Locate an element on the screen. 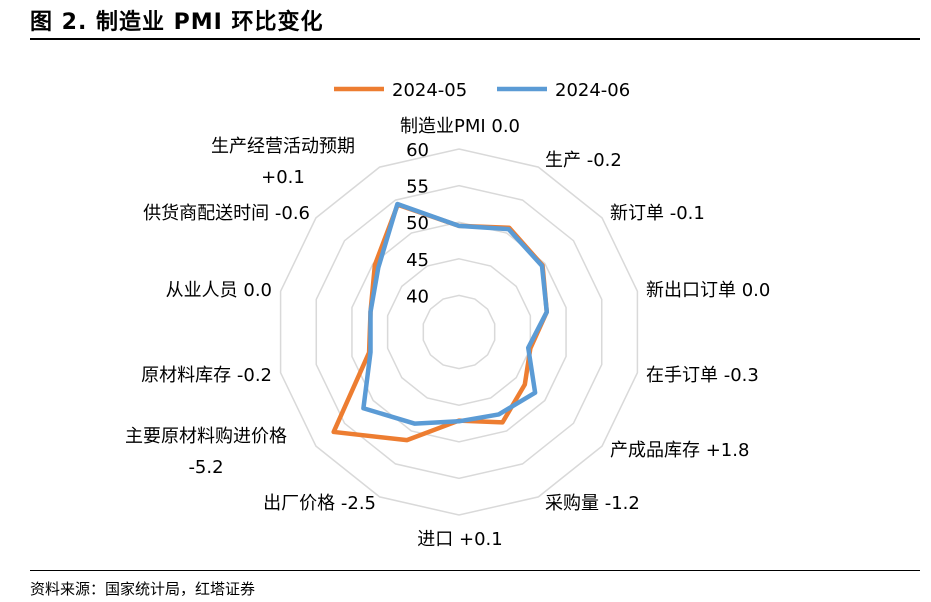 The image size is (931, 602). legend-label-2024-05: 2024-05 is located at coordinates (429, 90).